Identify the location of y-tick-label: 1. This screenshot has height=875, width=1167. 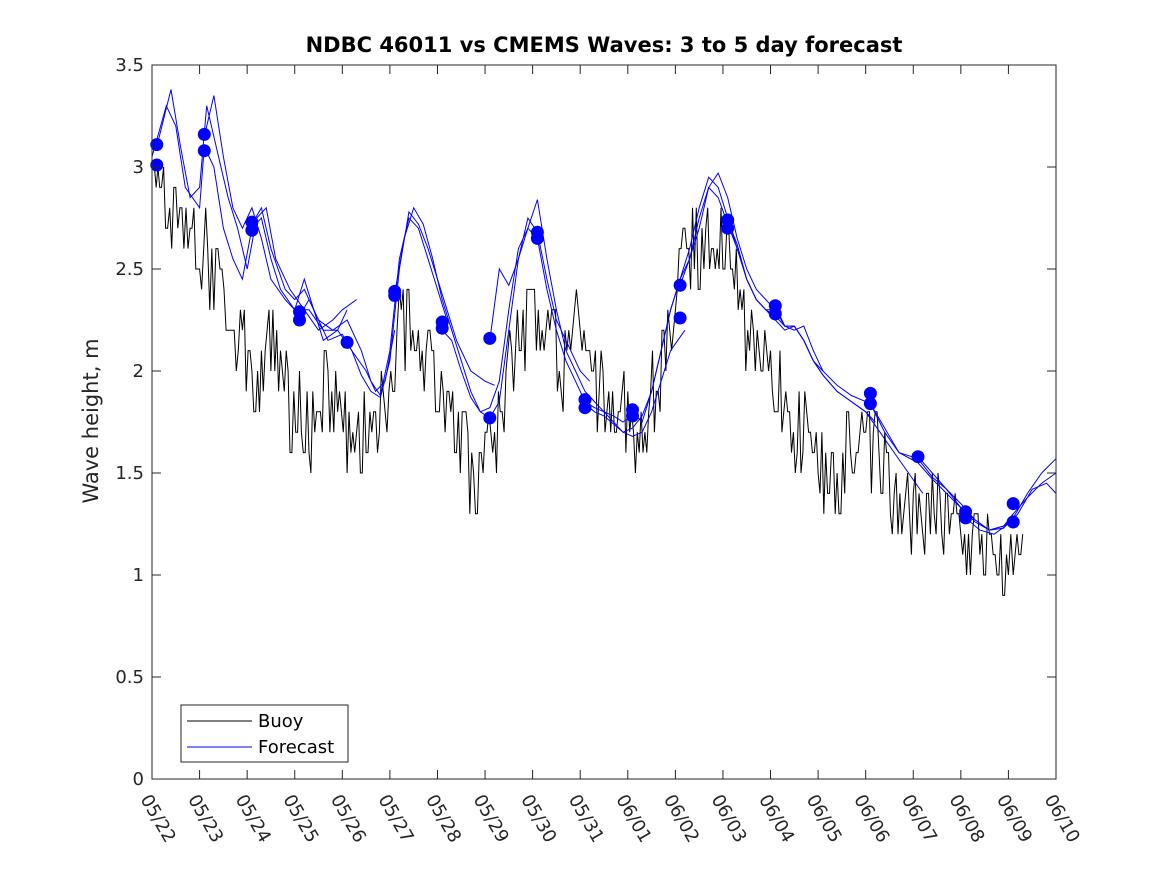
(138, 575).